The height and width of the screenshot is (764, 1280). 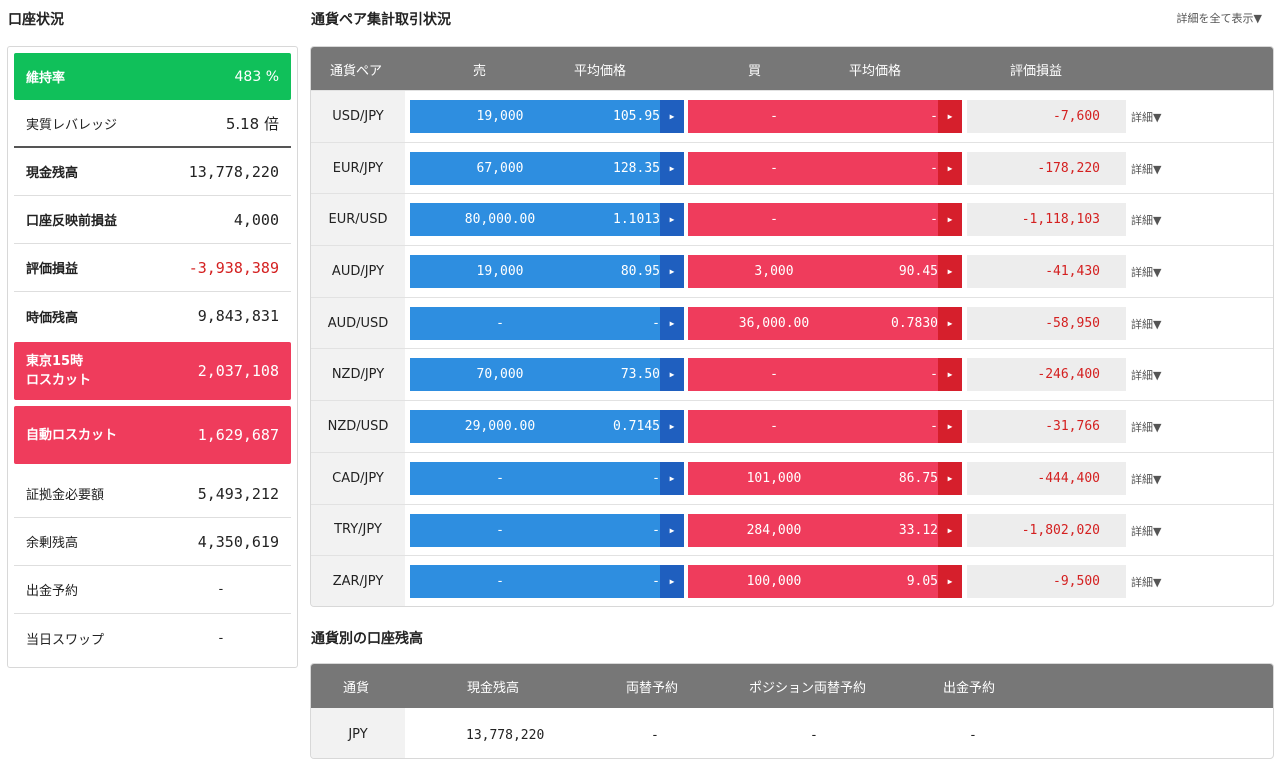 I want to click on sell-position-bar: 70,000 73.50 ▶, so click(x=547, y=375).